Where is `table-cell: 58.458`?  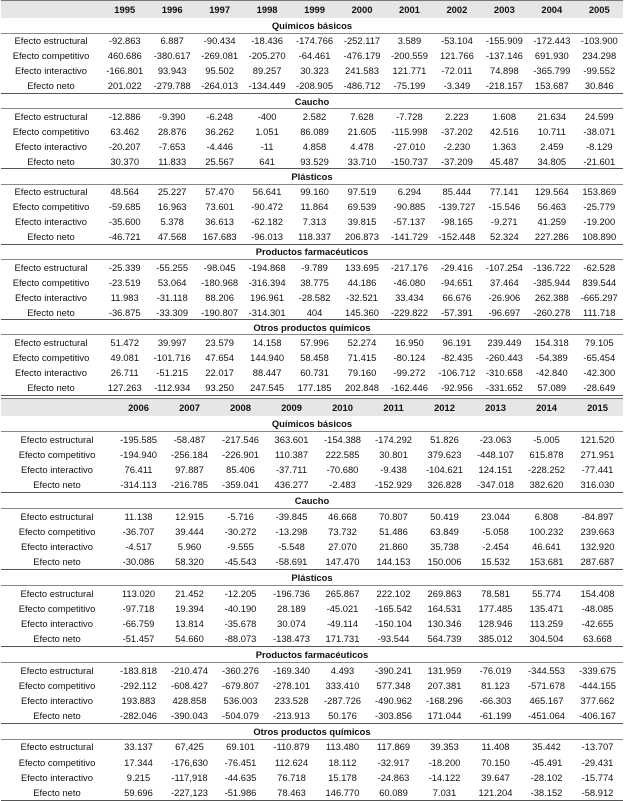 table-cell: 58.458 is located at coordinates (314, 358).